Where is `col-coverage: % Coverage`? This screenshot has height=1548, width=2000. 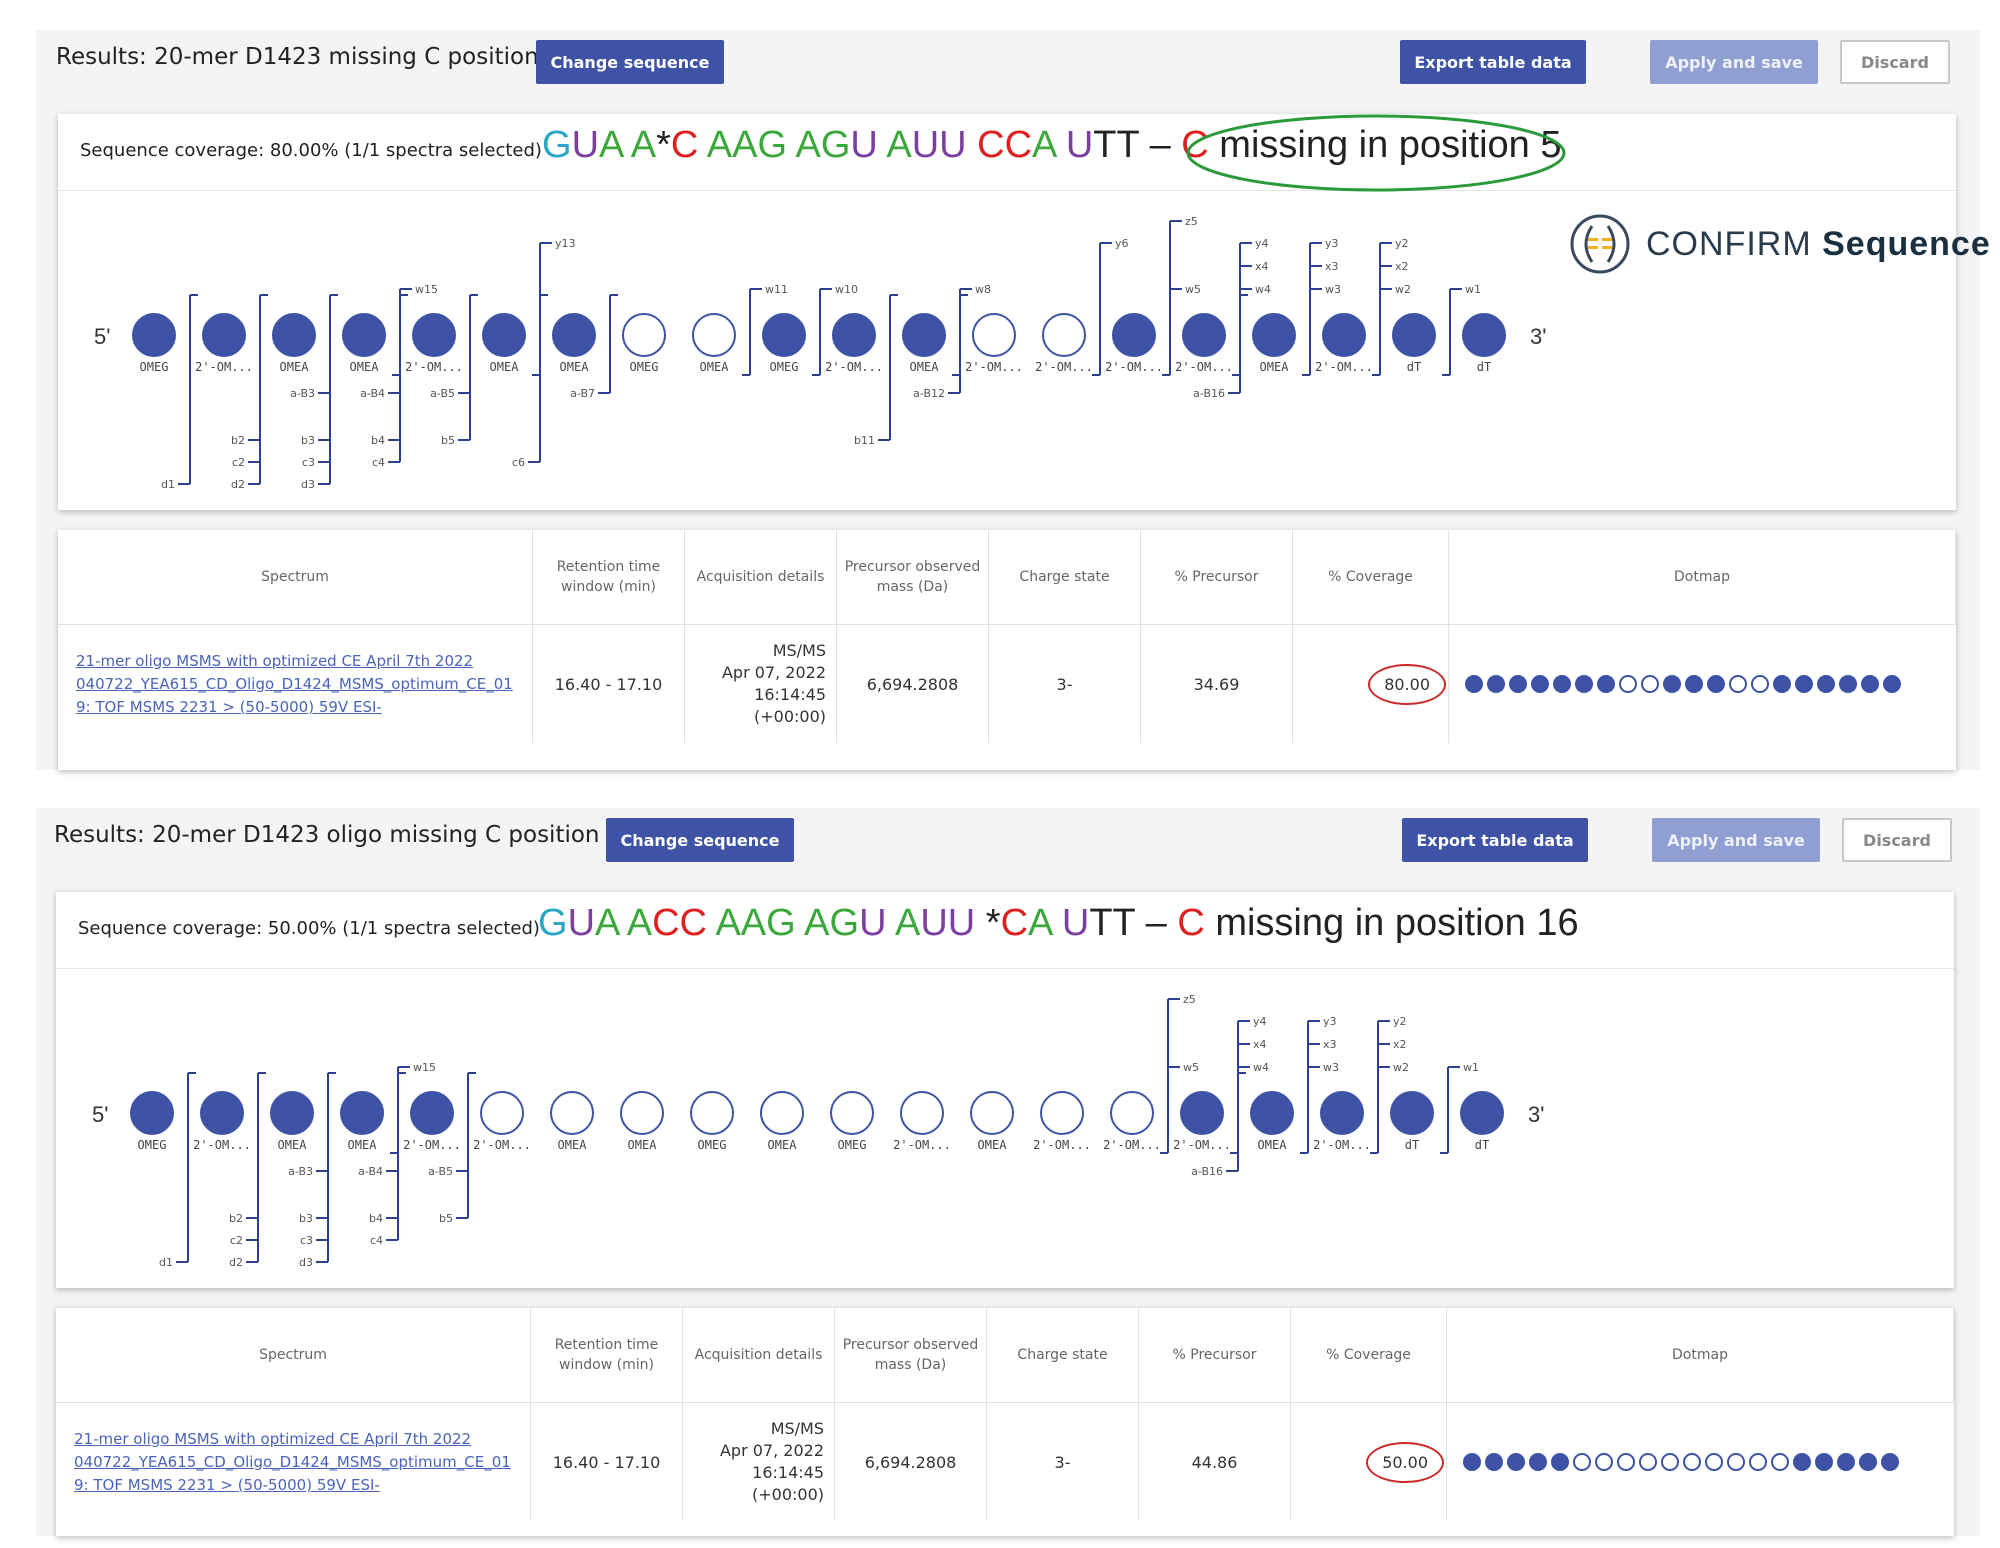 col-coverage: % Coverage is located at coordinates (1369, 1355).